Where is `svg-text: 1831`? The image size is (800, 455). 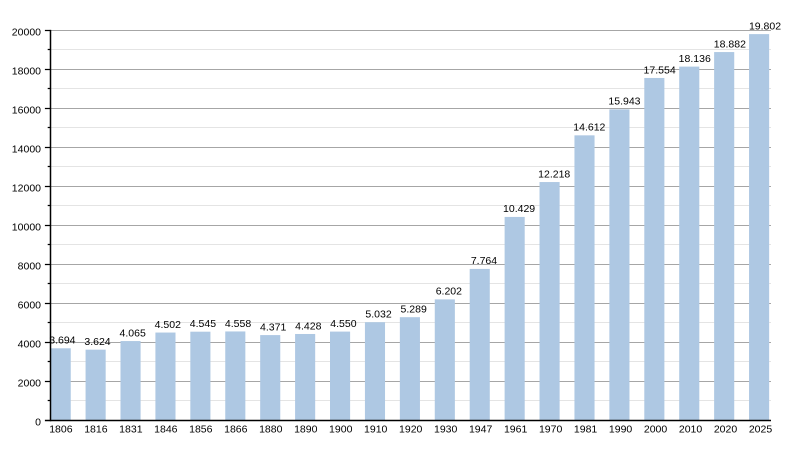
svg-text: 1831 is located at coordinates (131, 429).